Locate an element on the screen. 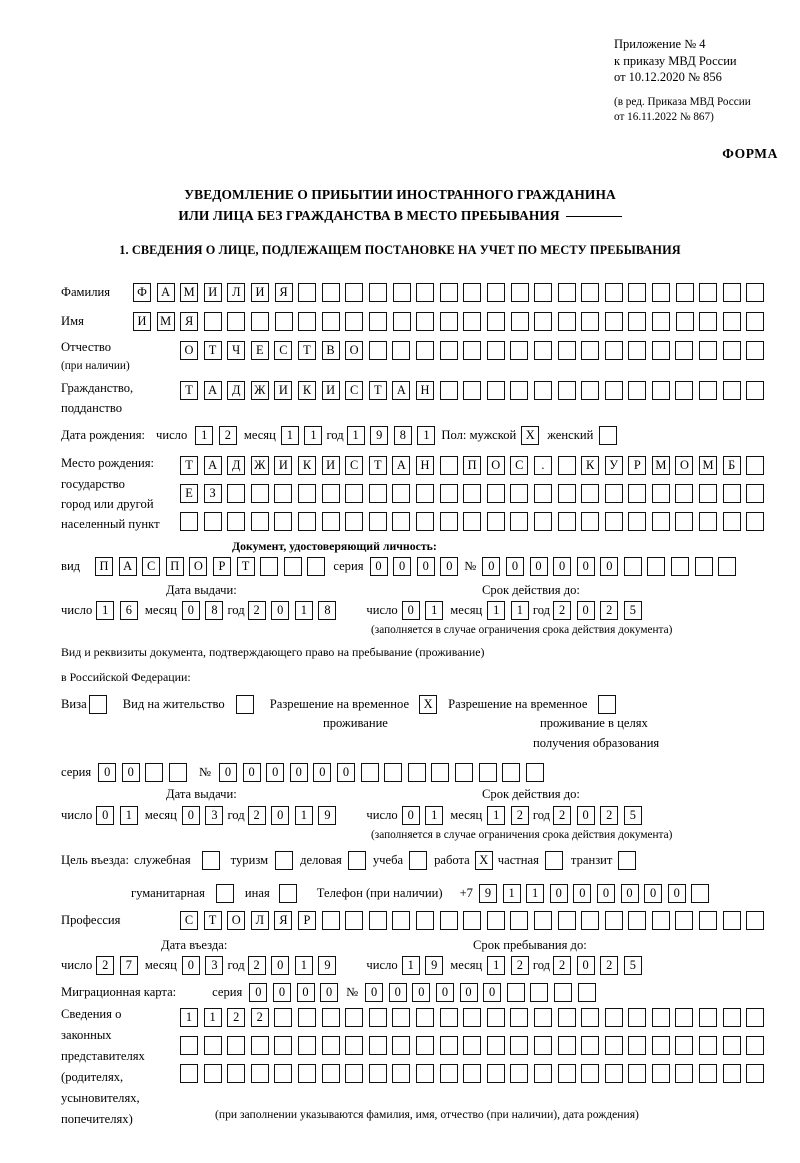  char-box: Ф is located at coordinates (142, 292).